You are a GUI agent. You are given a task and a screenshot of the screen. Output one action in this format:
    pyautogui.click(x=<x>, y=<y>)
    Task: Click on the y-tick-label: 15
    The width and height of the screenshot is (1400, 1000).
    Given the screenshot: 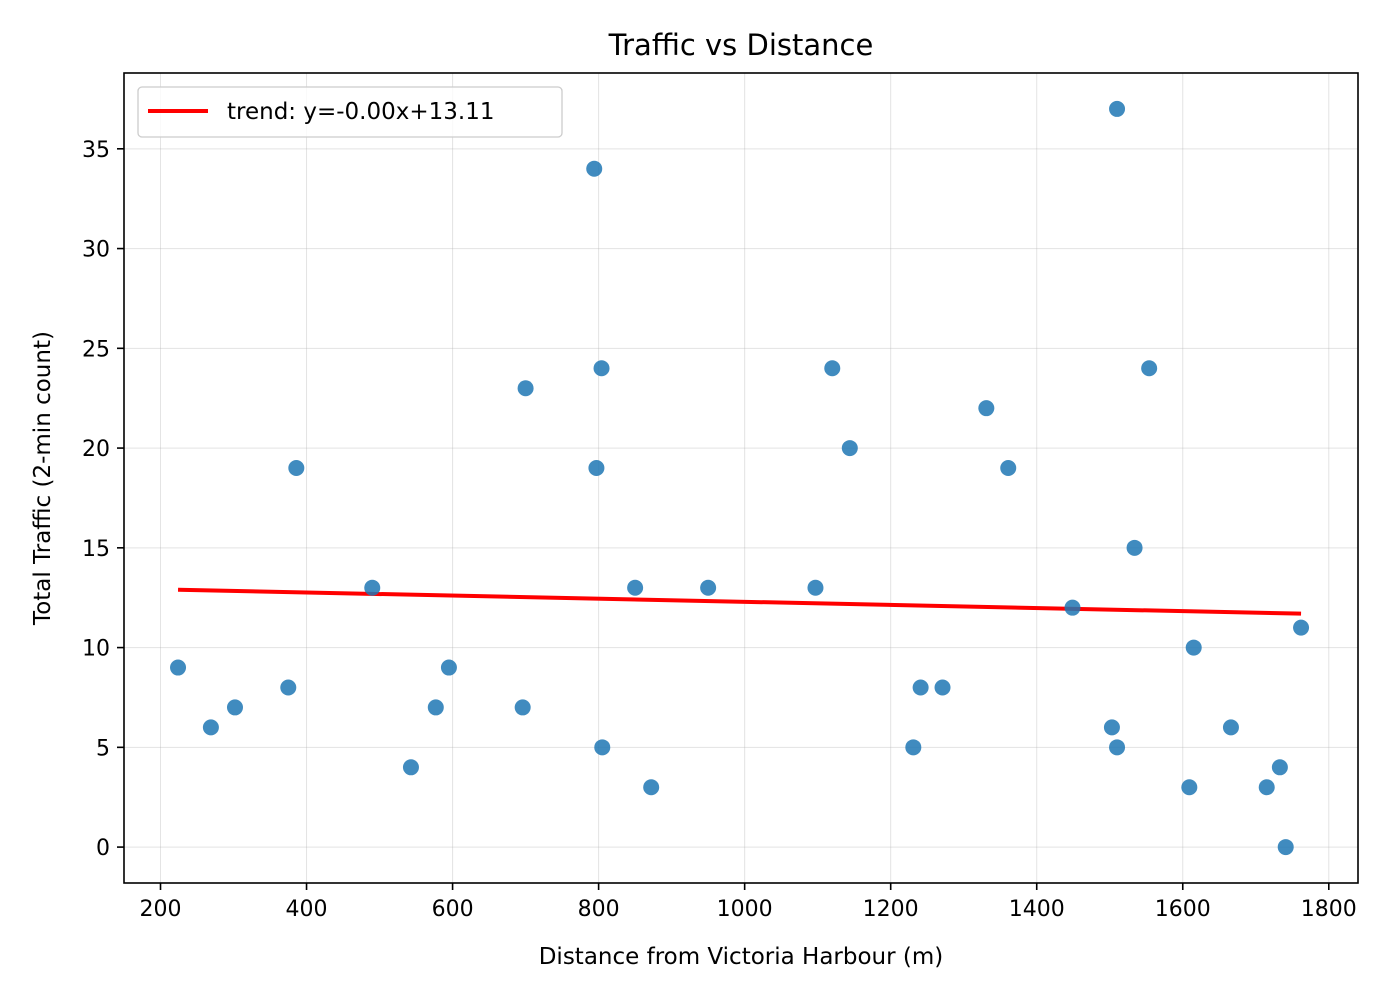 What is the action you would take?
    pyautogui.click(x=96, y=549)
    